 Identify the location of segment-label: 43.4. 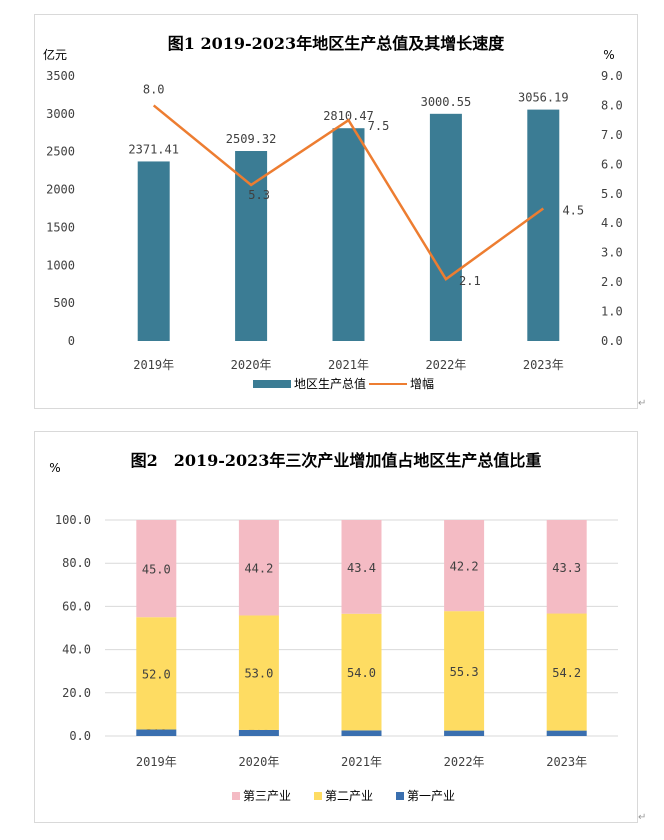
(361, 568).